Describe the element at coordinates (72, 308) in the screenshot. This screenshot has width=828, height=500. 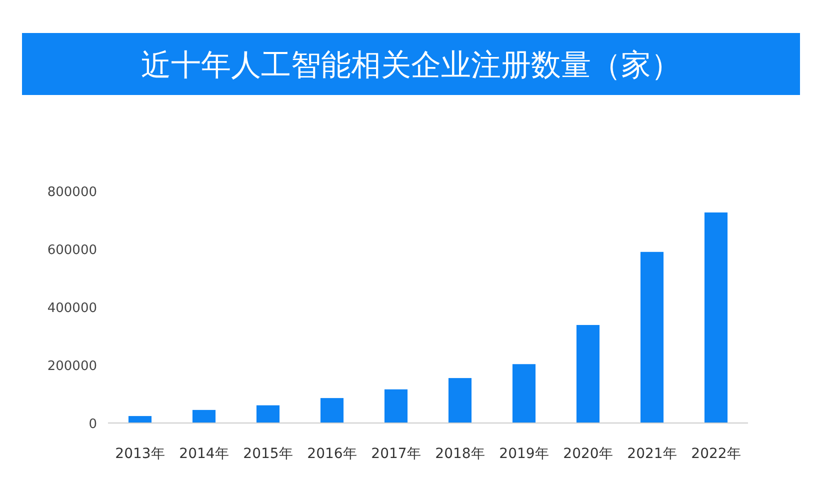
I see `y-tick-label: 400000` at that location.